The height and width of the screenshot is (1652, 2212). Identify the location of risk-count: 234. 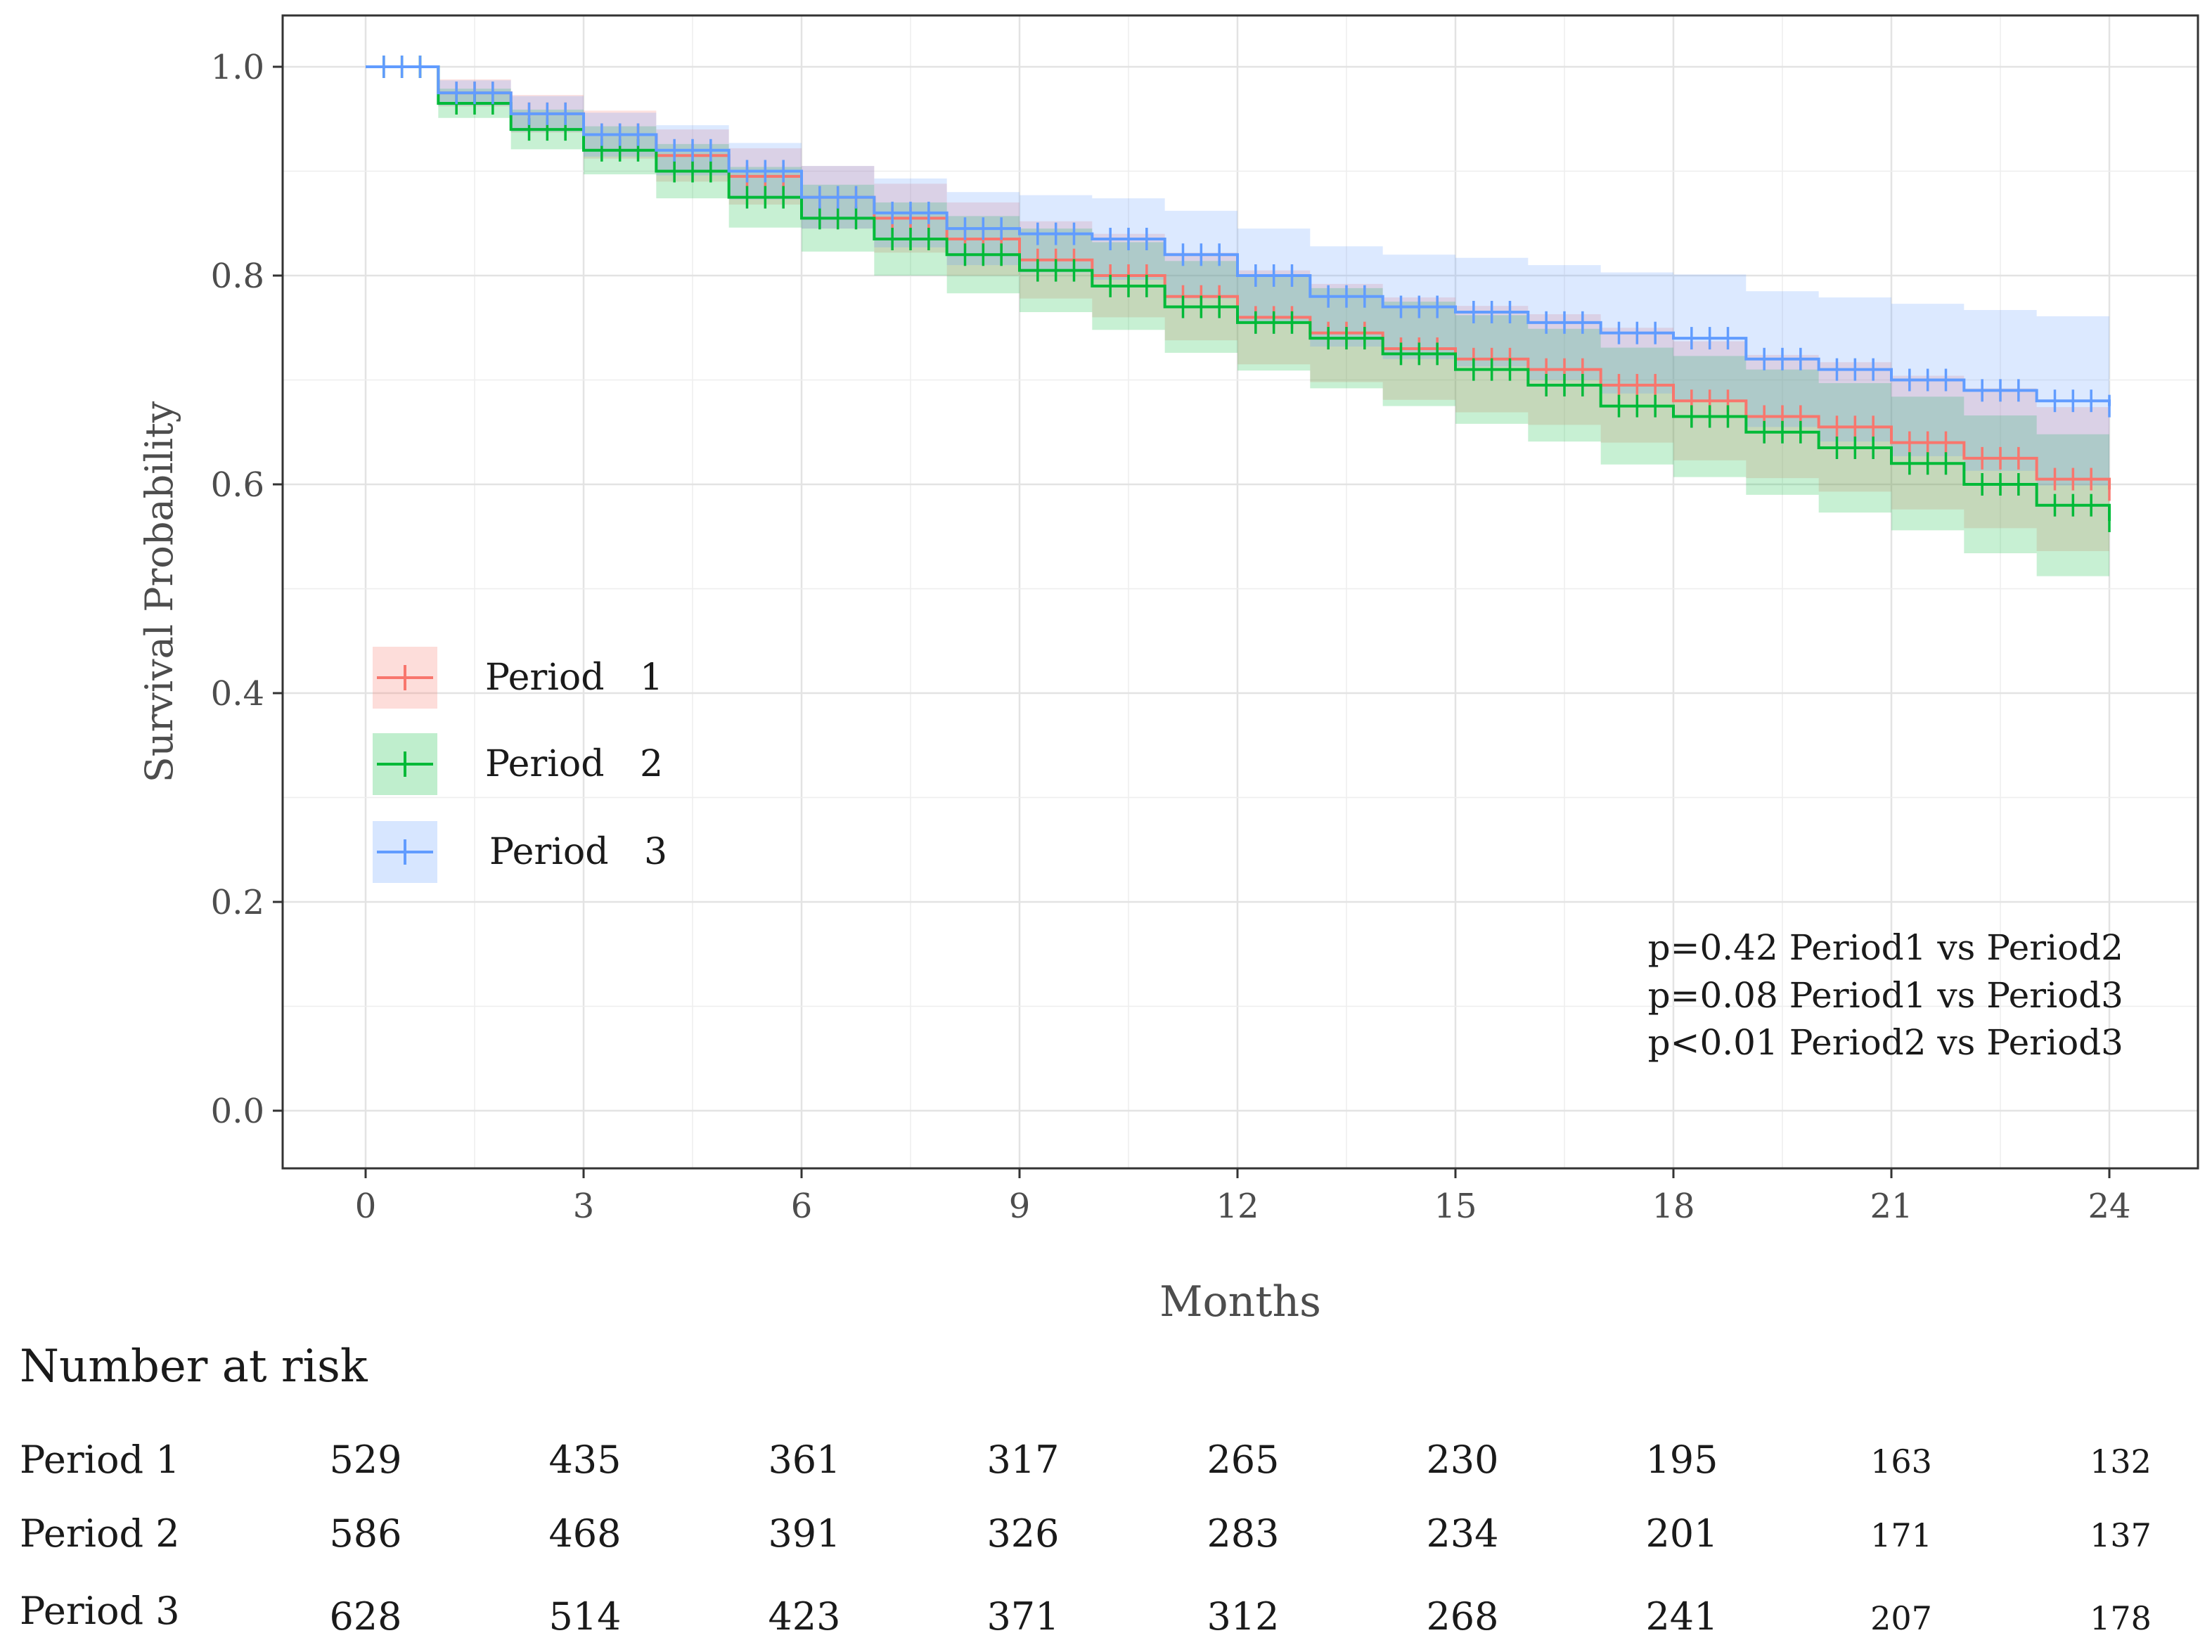
(1462, 1533).